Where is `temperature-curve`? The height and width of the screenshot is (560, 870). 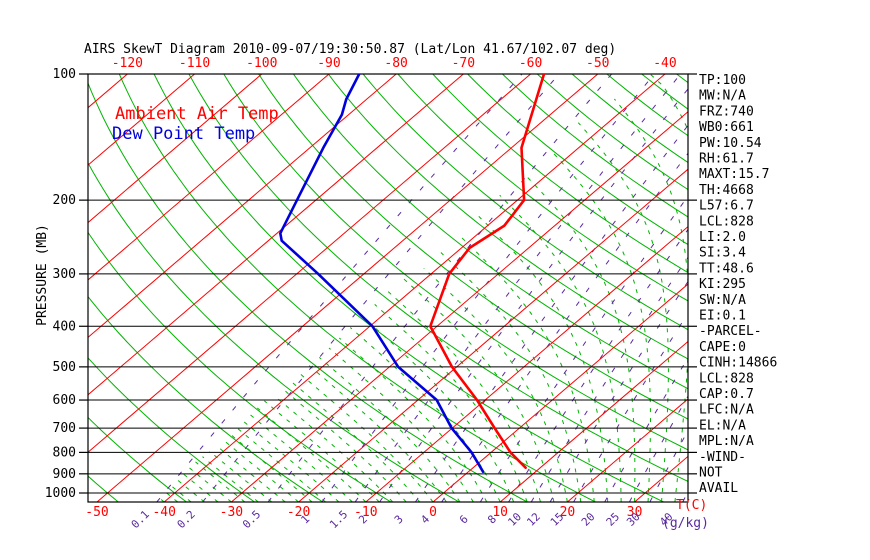 temperature-curve is located at coordinates (487, 271).